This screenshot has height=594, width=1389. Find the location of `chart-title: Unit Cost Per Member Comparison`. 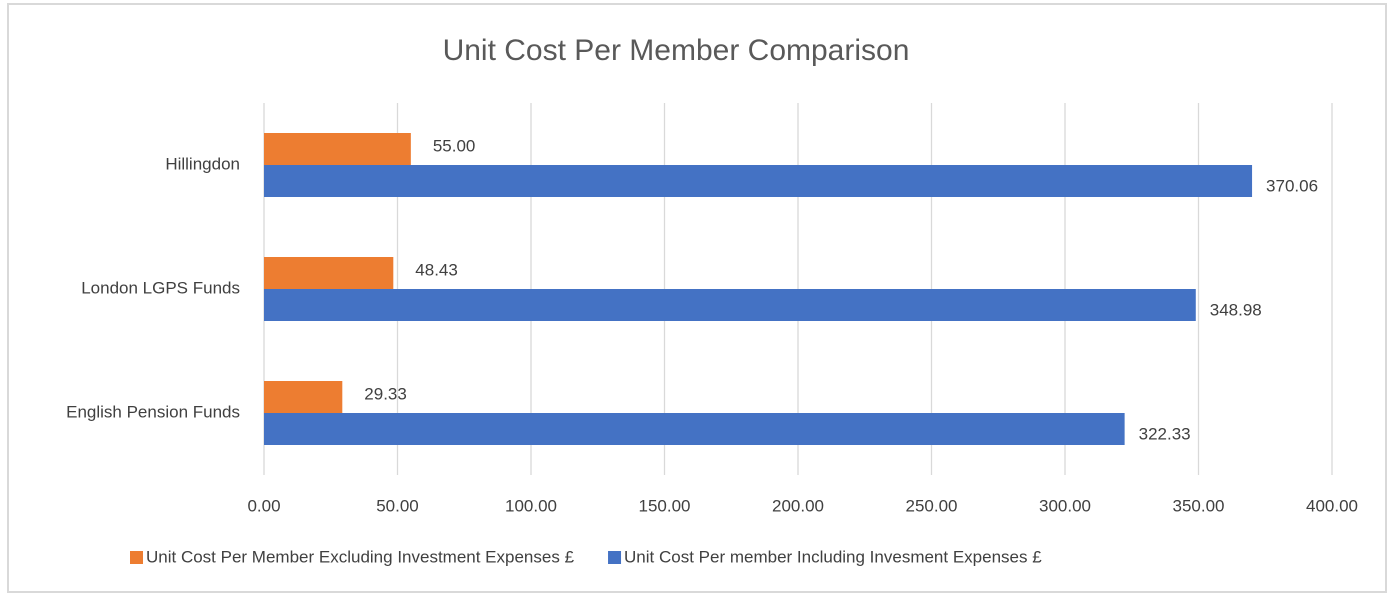

chart-title: Unit Cost Per Member Comparison is located at coordinates (676, 50).